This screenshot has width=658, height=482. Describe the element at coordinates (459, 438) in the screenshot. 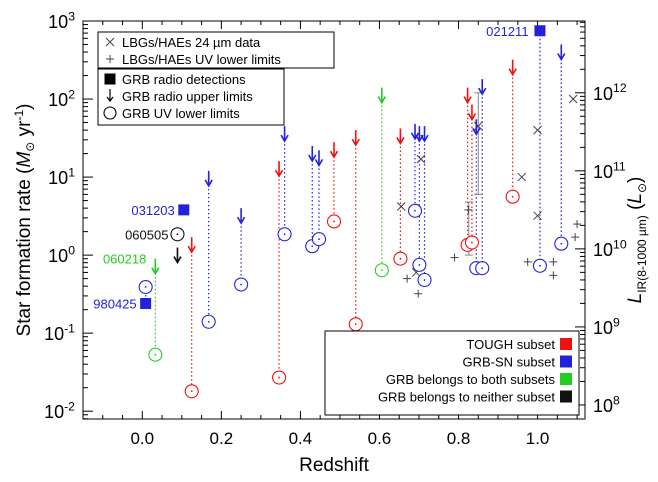

I see `x-tick-label: 0.8` at that location.